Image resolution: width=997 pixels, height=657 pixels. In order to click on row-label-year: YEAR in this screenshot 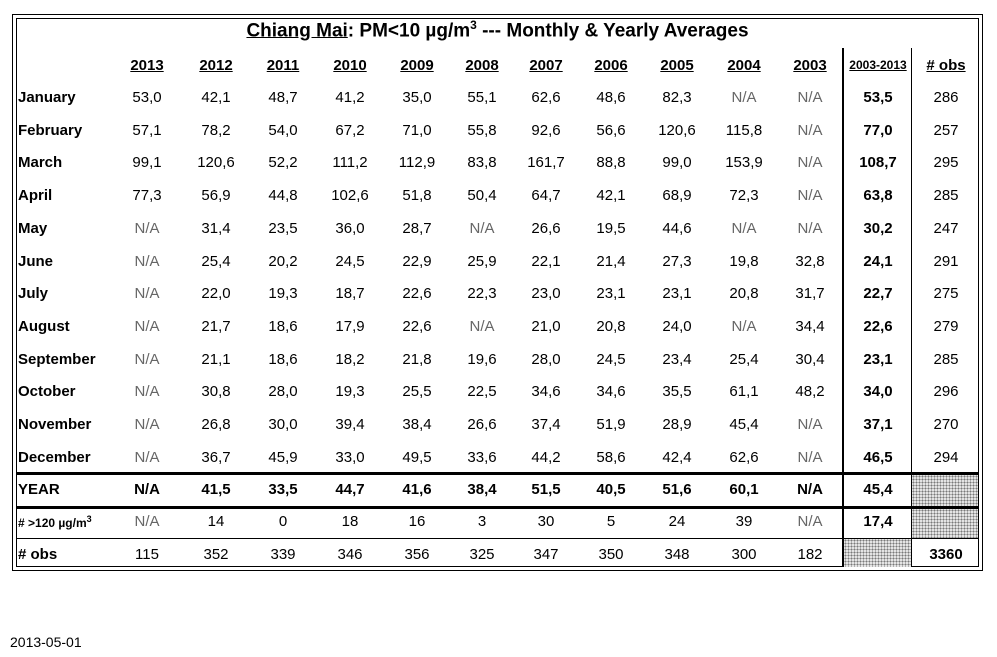, I will do `click(39, 489)`.